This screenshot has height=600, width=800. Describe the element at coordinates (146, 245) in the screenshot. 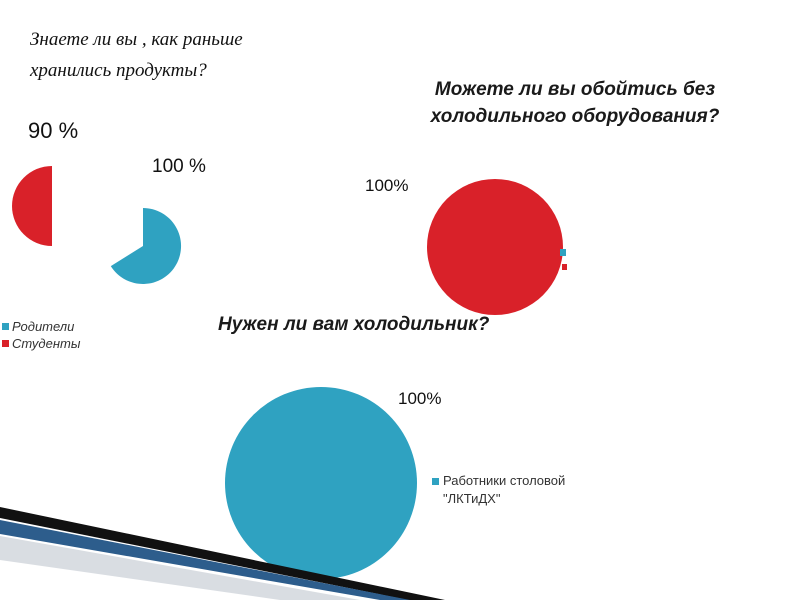

I see `chart1-slice-parents` at that location.